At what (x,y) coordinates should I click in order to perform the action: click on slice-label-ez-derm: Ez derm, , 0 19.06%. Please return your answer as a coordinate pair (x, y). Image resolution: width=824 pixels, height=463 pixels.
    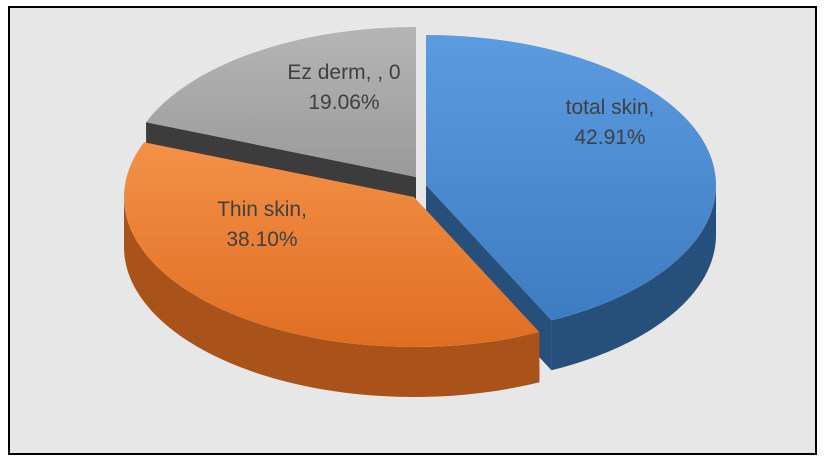
    Looking at the image, I should click on (343, 87).